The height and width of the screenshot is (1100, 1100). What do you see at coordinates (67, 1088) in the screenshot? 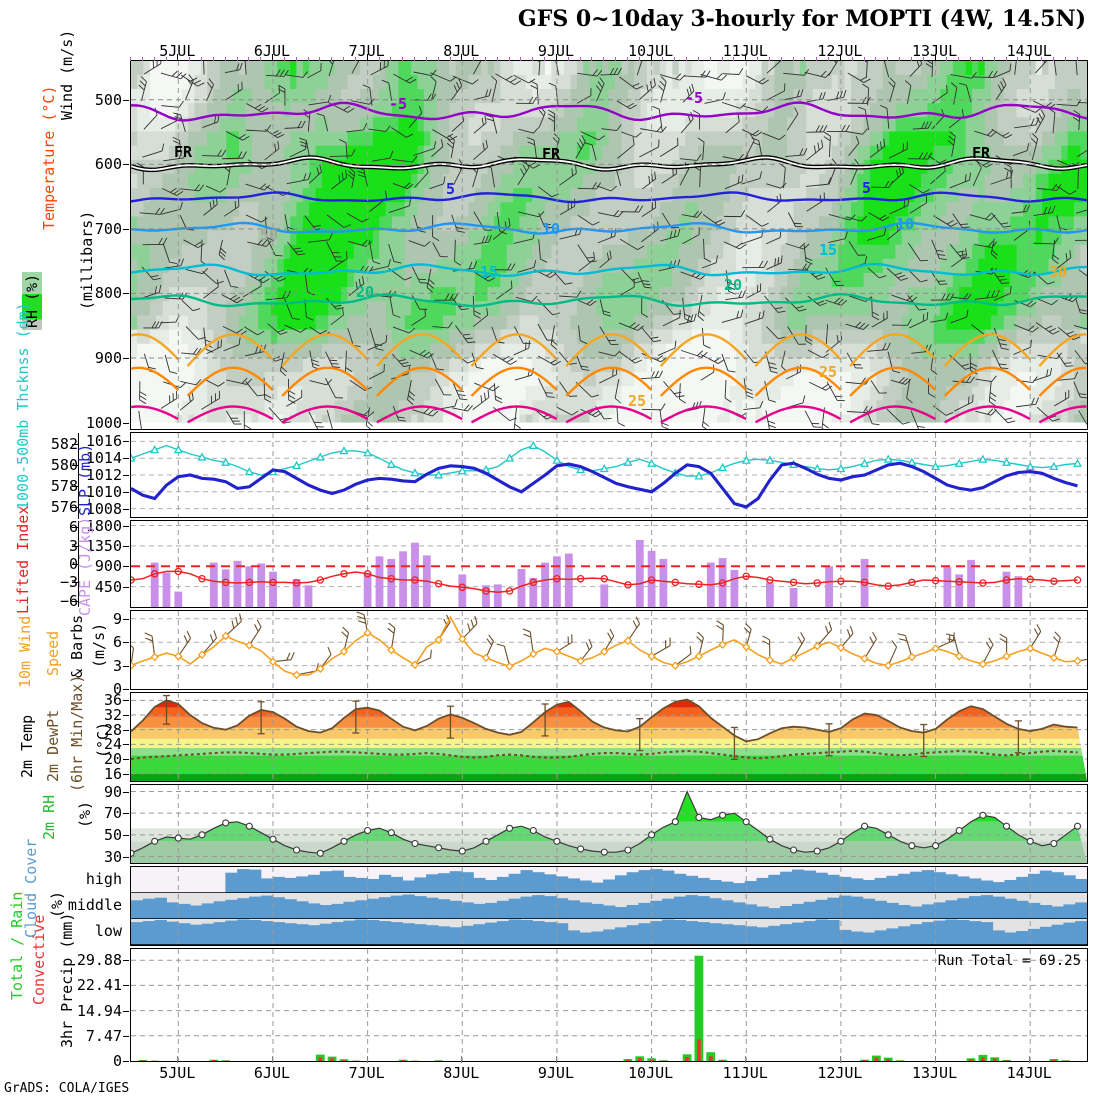
I see `credit-label: GrADS: COLA/IGES` at bounding box center [67, 1088].